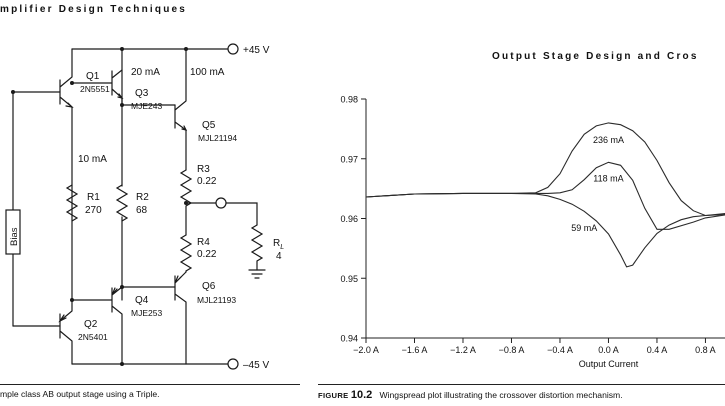 The width and height of the screenshot is (725, 406). What do you see at coordinates (207, 72) in the screenshot?
I see `current-100ma: 100 mA` at bounding box center [207, 72].